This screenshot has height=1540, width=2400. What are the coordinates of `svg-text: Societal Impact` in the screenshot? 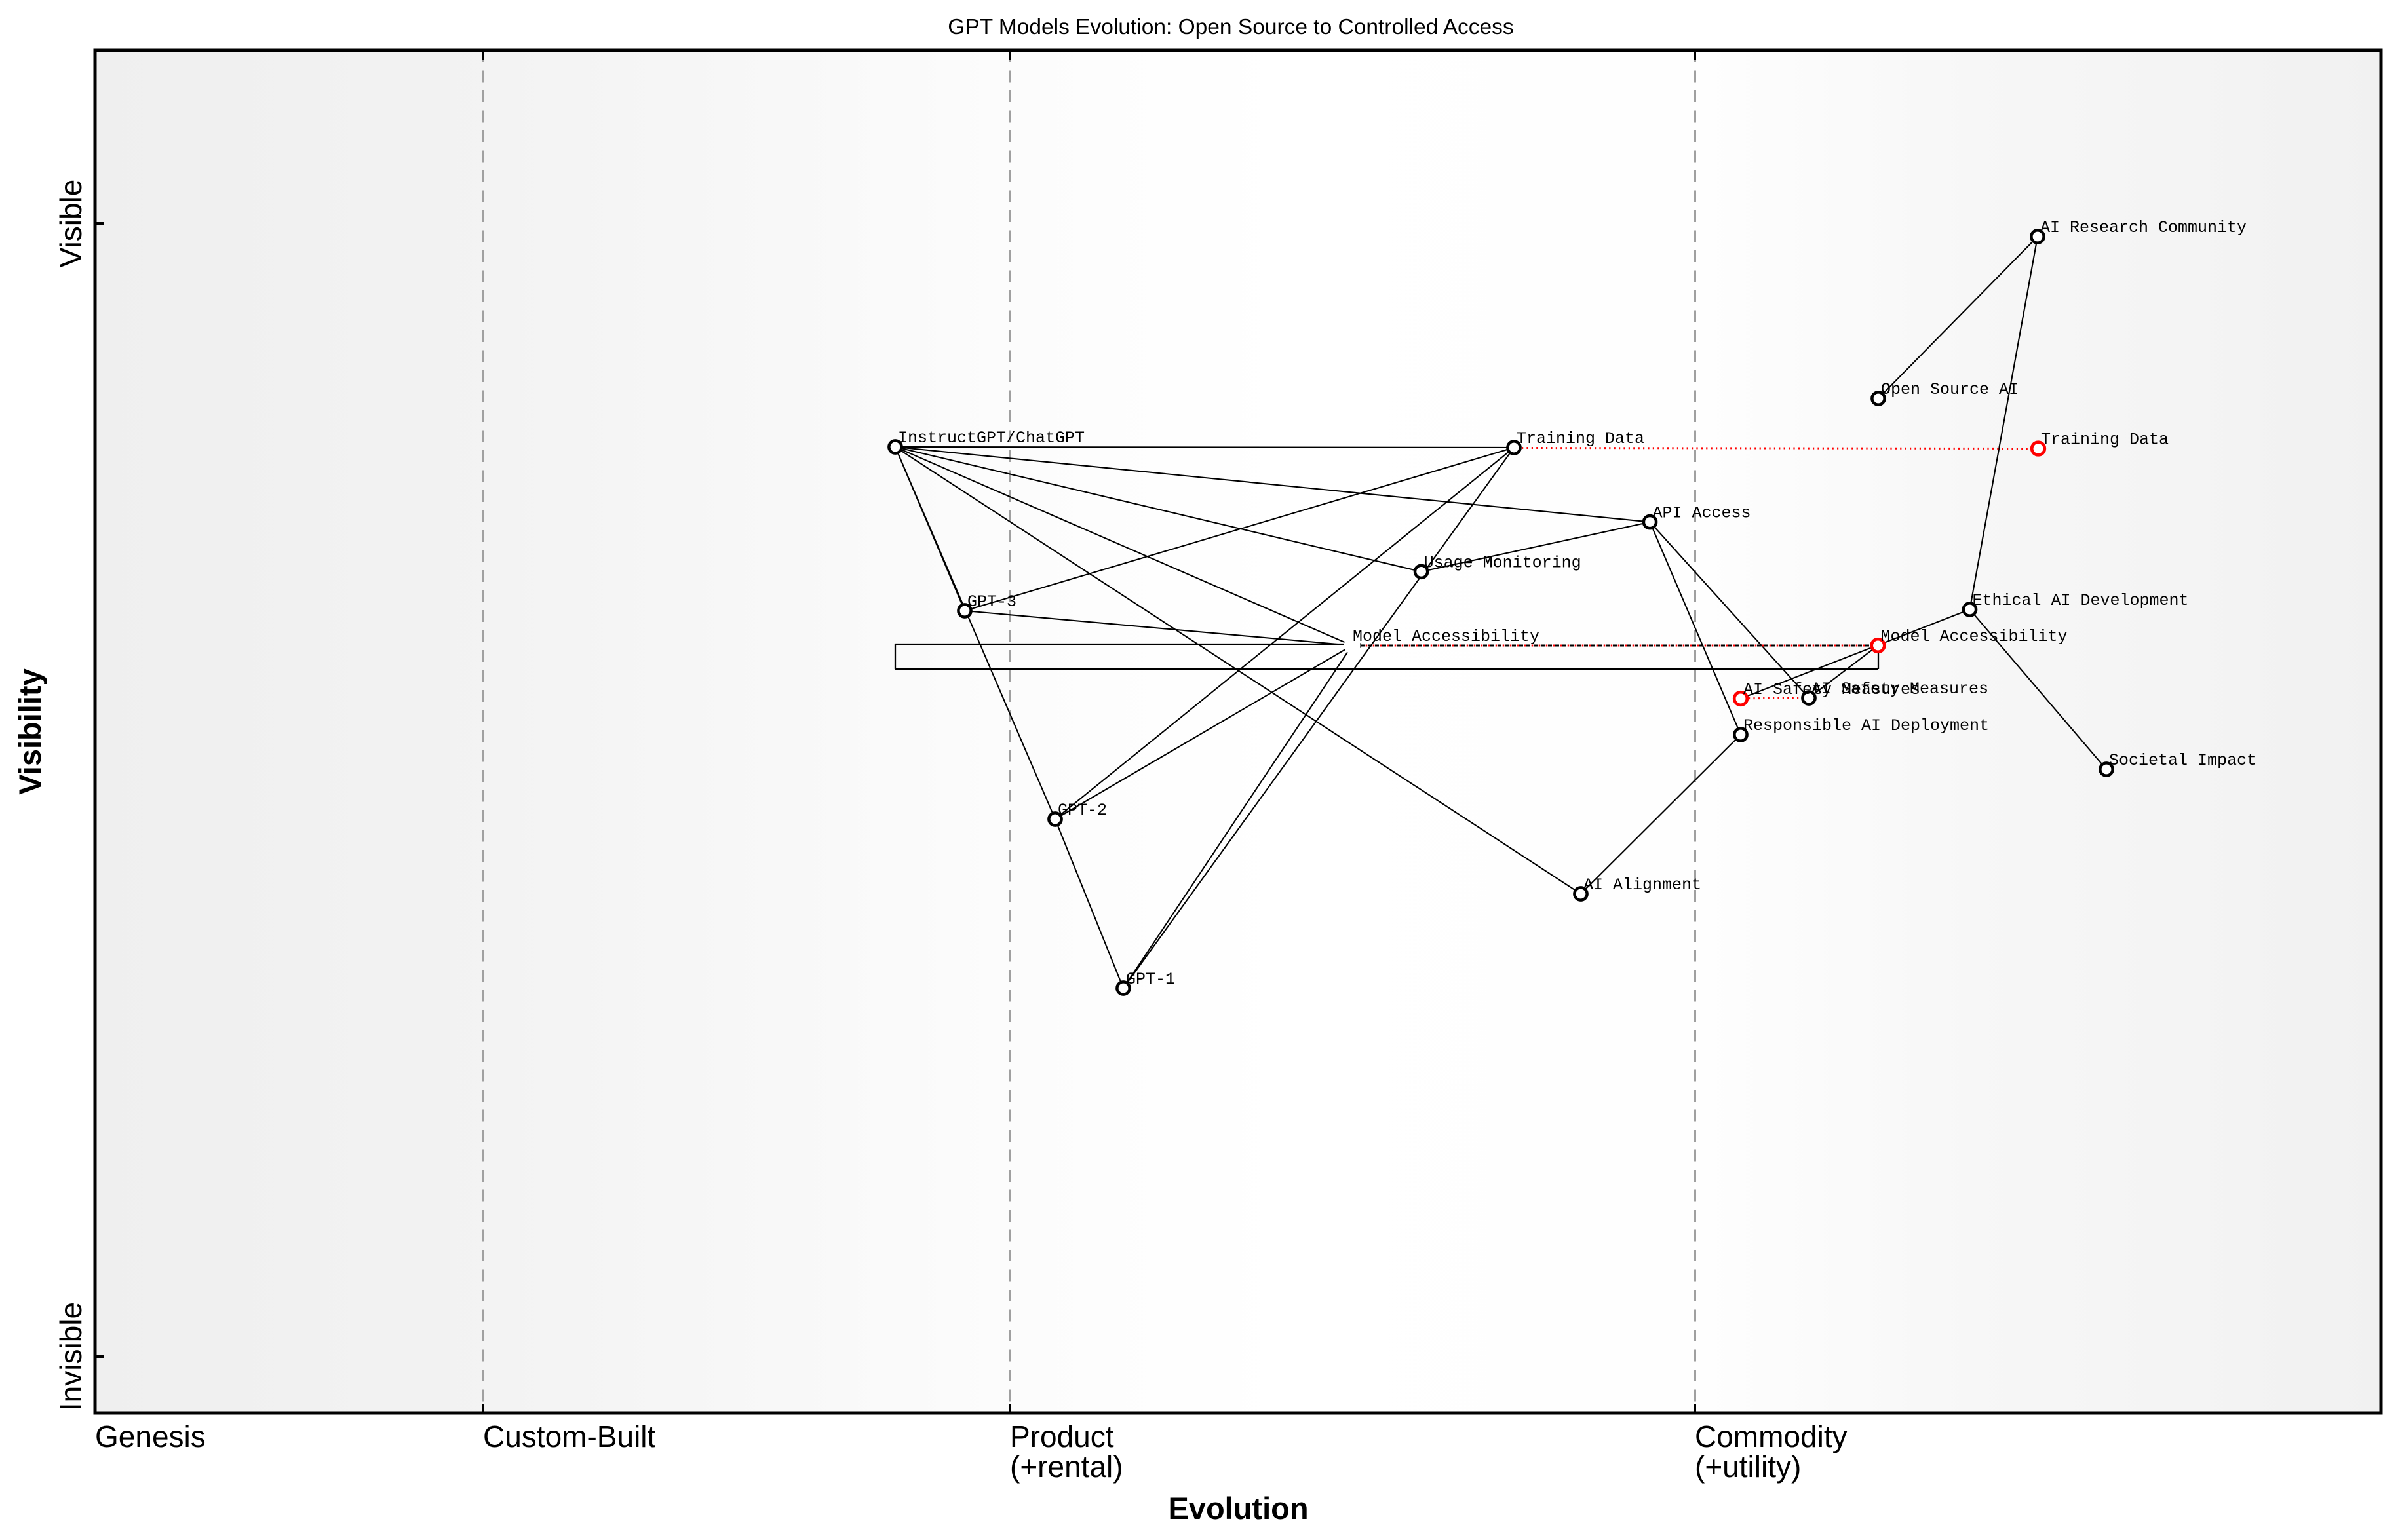 It's located at (2182, 760).